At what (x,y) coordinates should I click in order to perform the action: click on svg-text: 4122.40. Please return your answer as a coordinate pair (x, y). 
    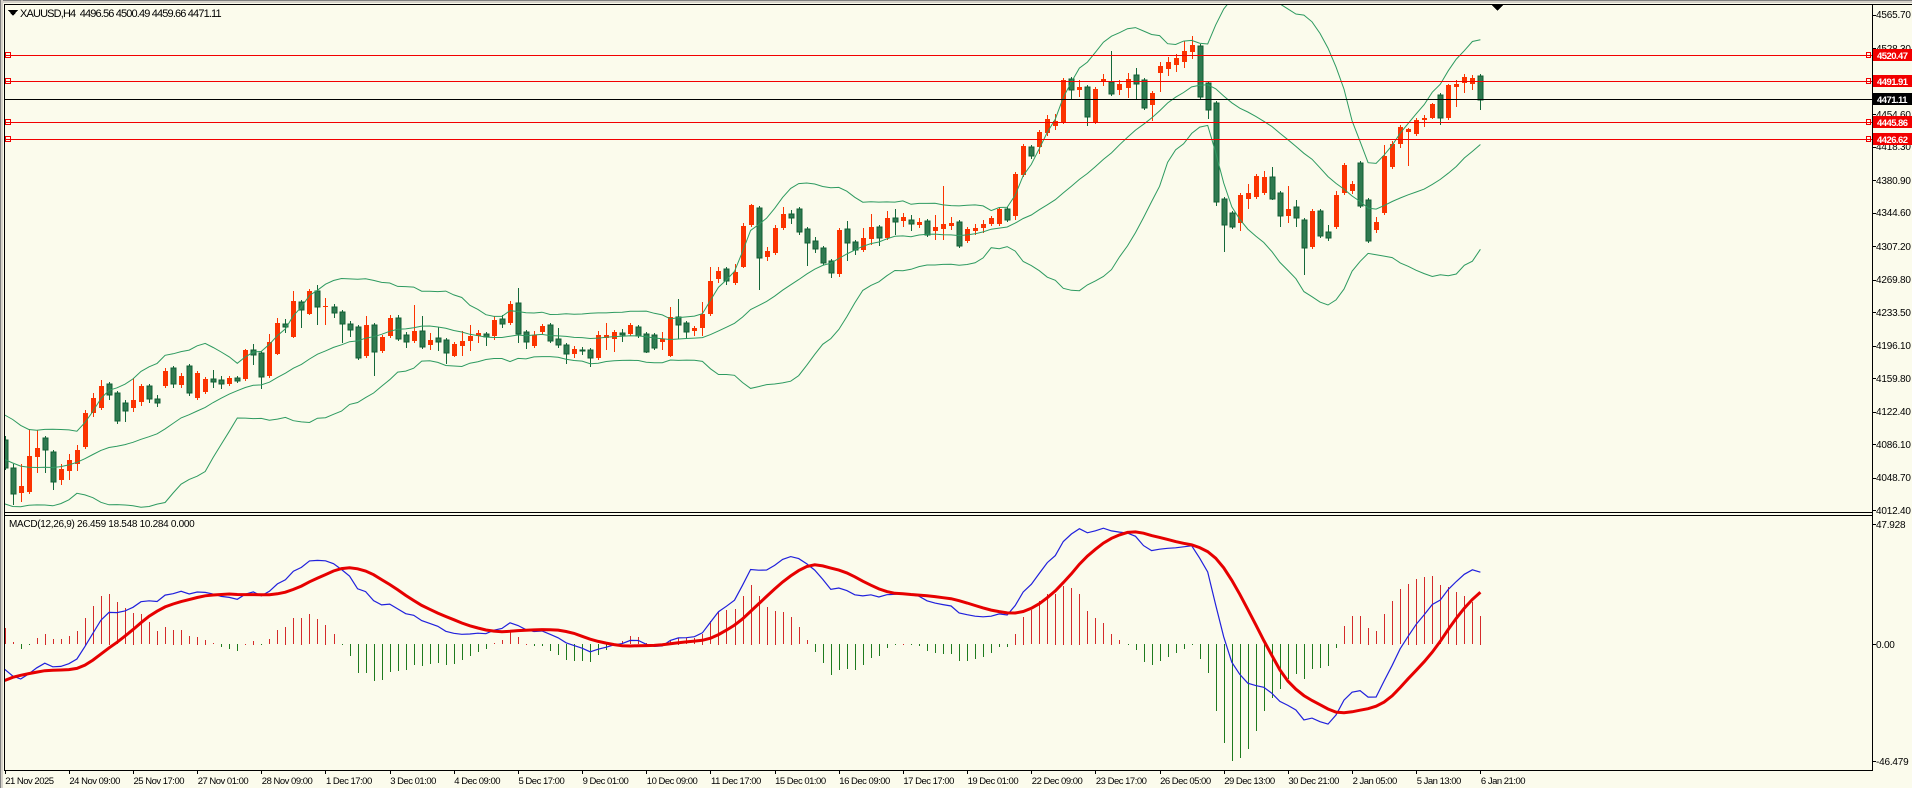
    Looking at the image, I should click on (1893, 412).